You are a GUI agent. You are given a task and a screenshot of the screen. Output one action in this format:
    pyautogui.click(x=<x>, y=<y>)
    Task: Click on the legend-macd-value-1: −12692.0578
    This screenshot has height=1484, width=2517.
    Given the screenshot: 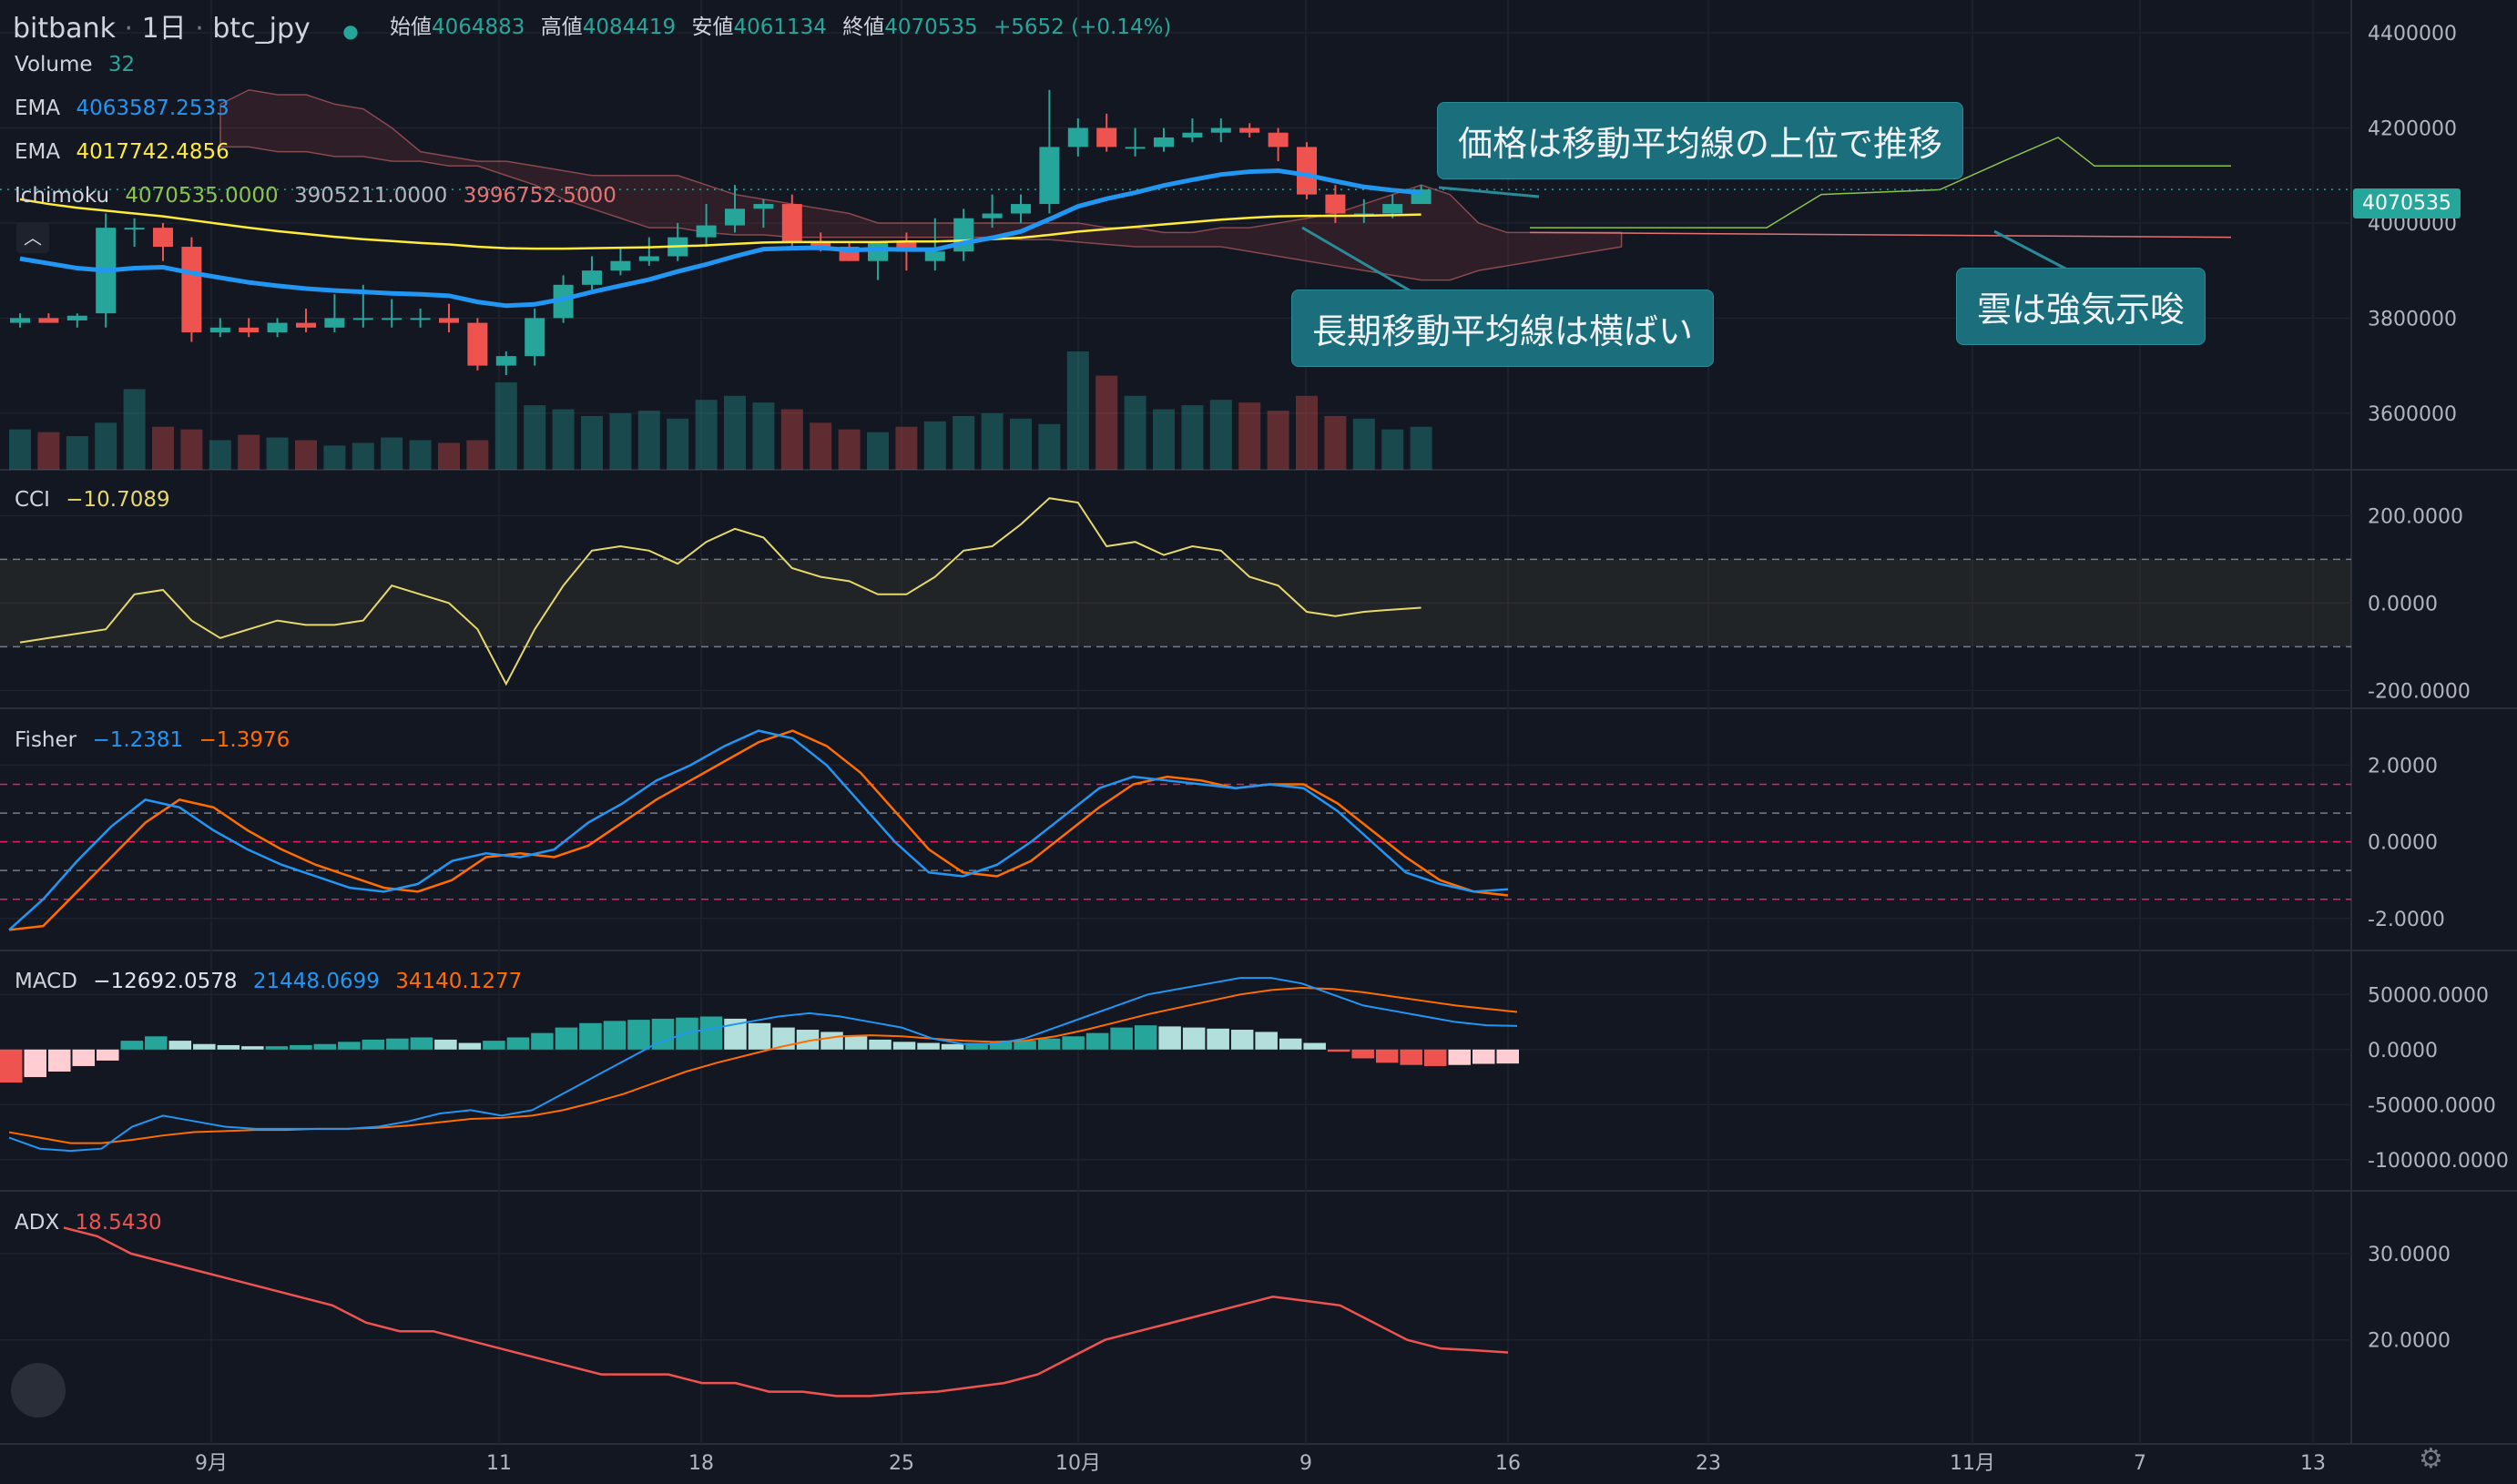 What is the action you would take?
    pyautogui.click(x=165, y=981)
    